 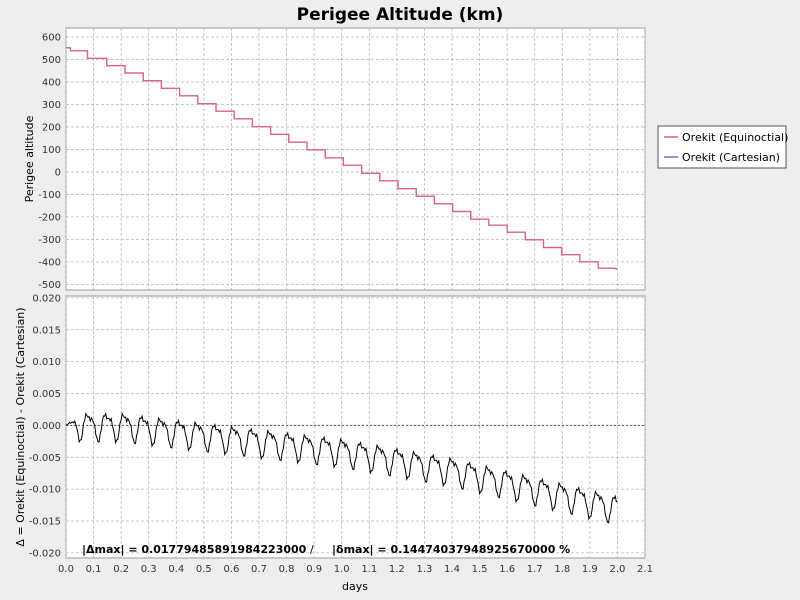 I want to click on x-tick-label: 1.4, so click(x=452, y=569).